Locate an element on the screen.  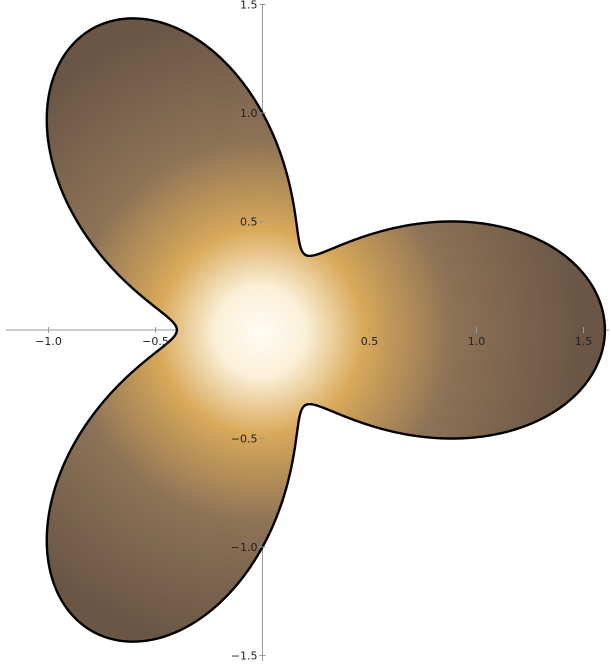
y-ticks: 1.5 1.0 0.5 −0.5 −1.0 −1.5 is located at coordinates (248, 331).